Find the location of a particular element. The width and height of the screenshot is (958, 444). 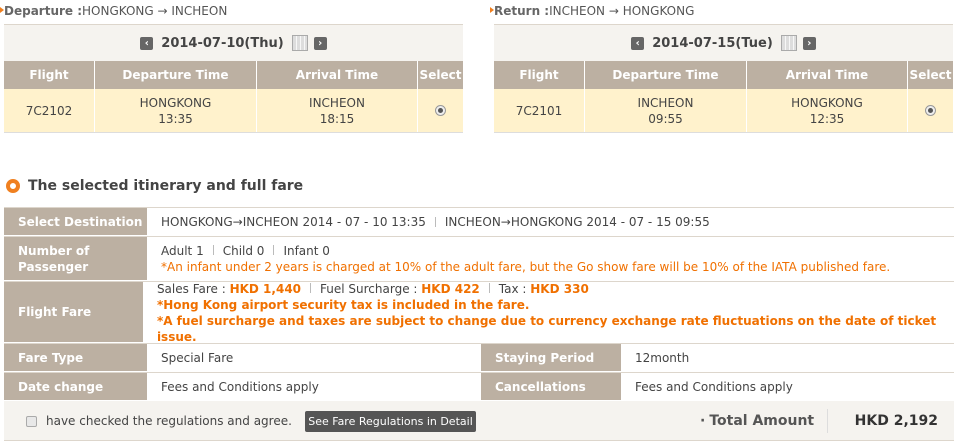

dep-city: HONGKONG is located at coordinates (175, 102).